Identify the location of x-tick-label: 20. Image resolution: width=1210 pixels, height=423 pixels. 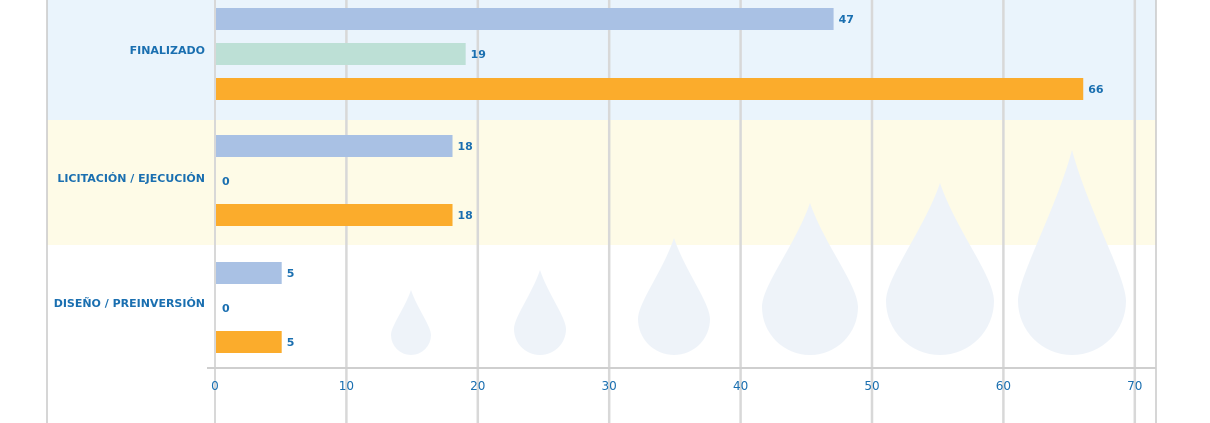
(477, 386).